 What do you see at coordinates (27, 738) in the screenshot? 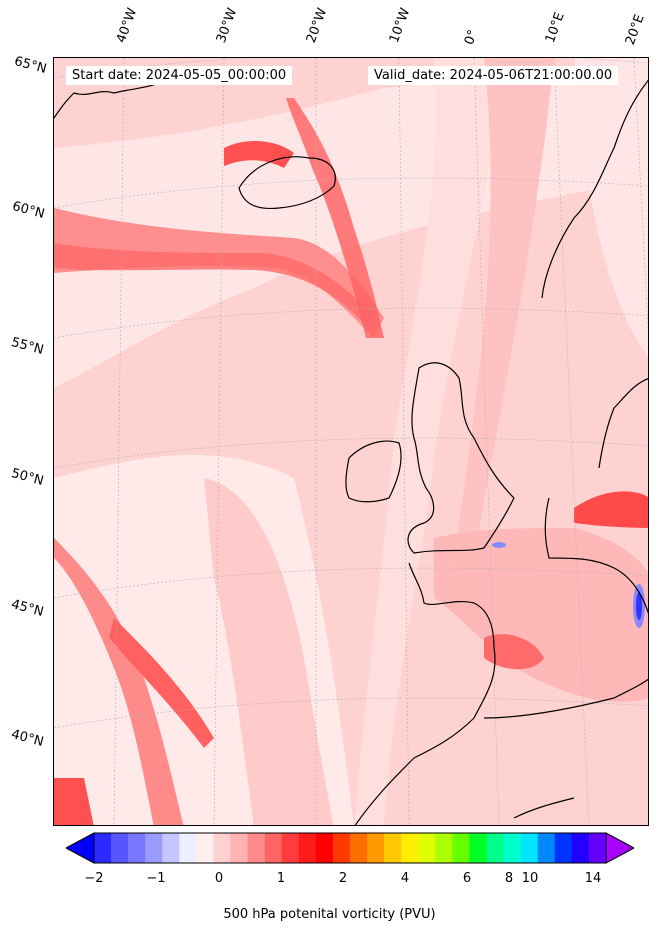
I see `lat-label-40n: 40°N` at bounding box center [27, 738].